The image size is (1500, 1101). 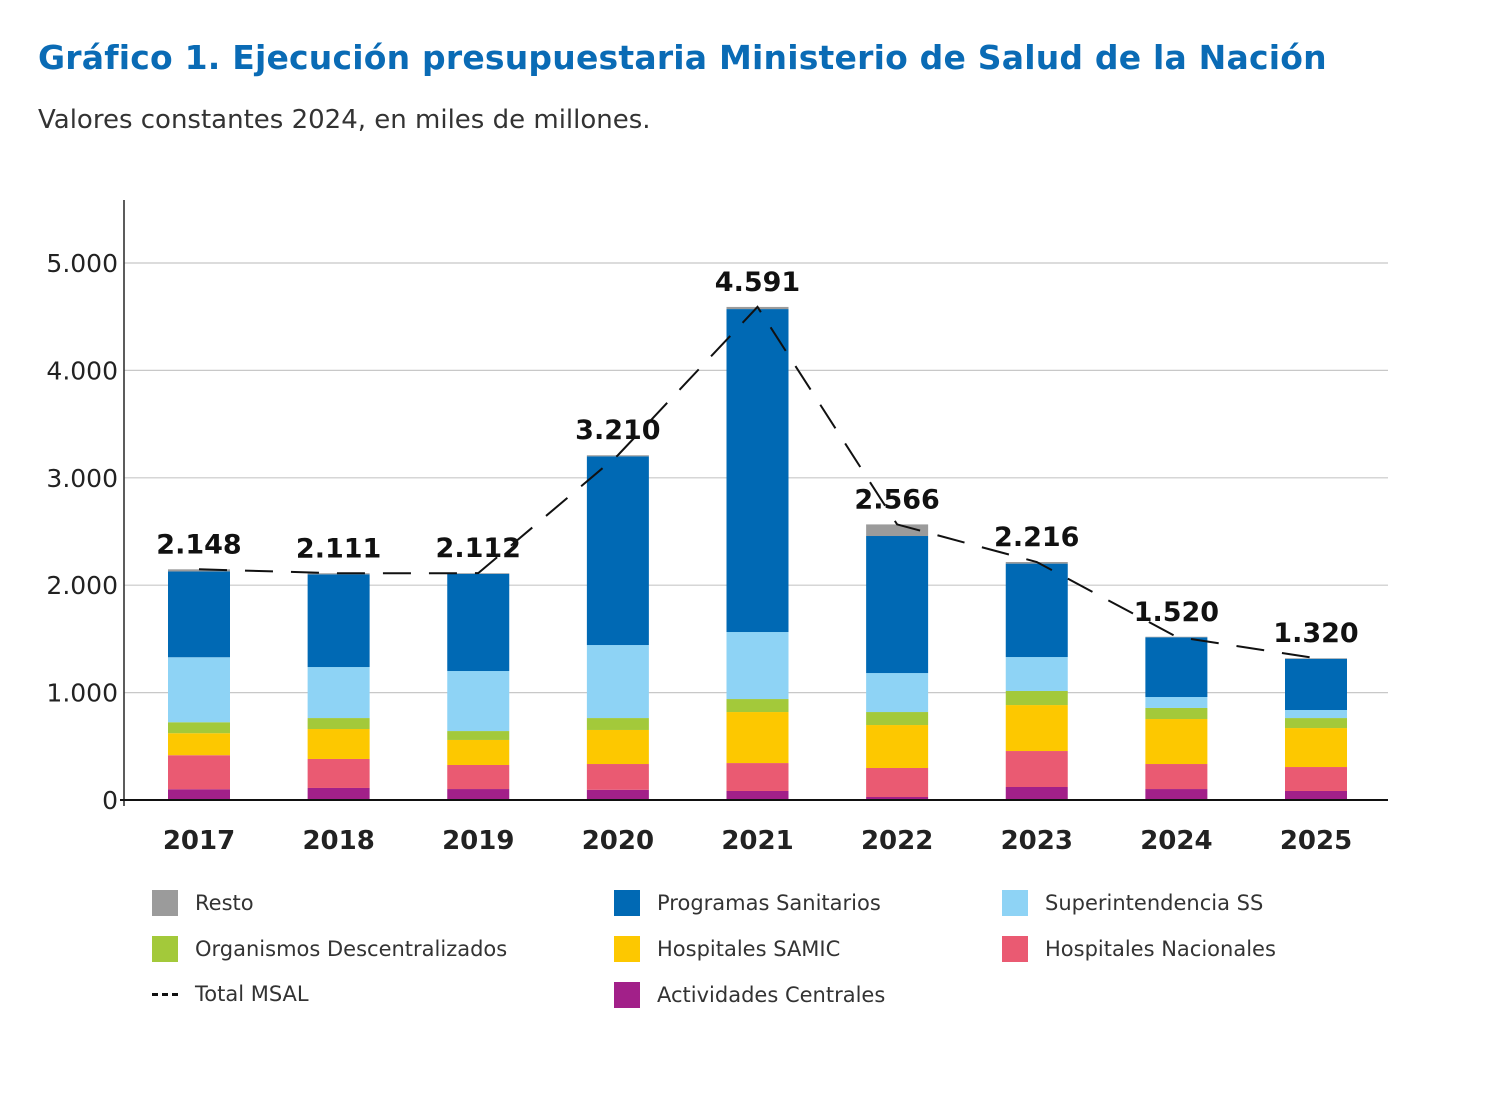 What do you see at coordinates (1154, 903) in the screenshot?
I see `legend-label: Superintendencia SS` at bounding box center [1154, 903].